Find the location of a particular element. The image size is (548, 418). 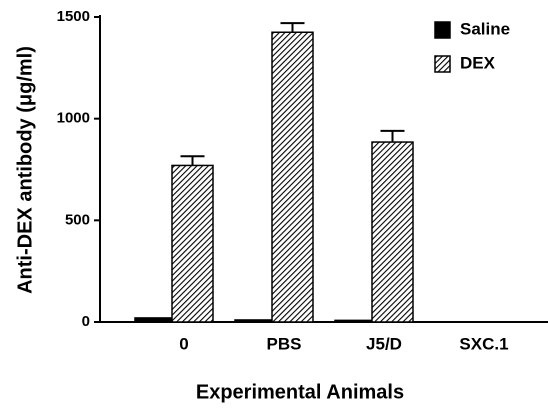

legend-label: Saline is located at coordinates (485, 28).